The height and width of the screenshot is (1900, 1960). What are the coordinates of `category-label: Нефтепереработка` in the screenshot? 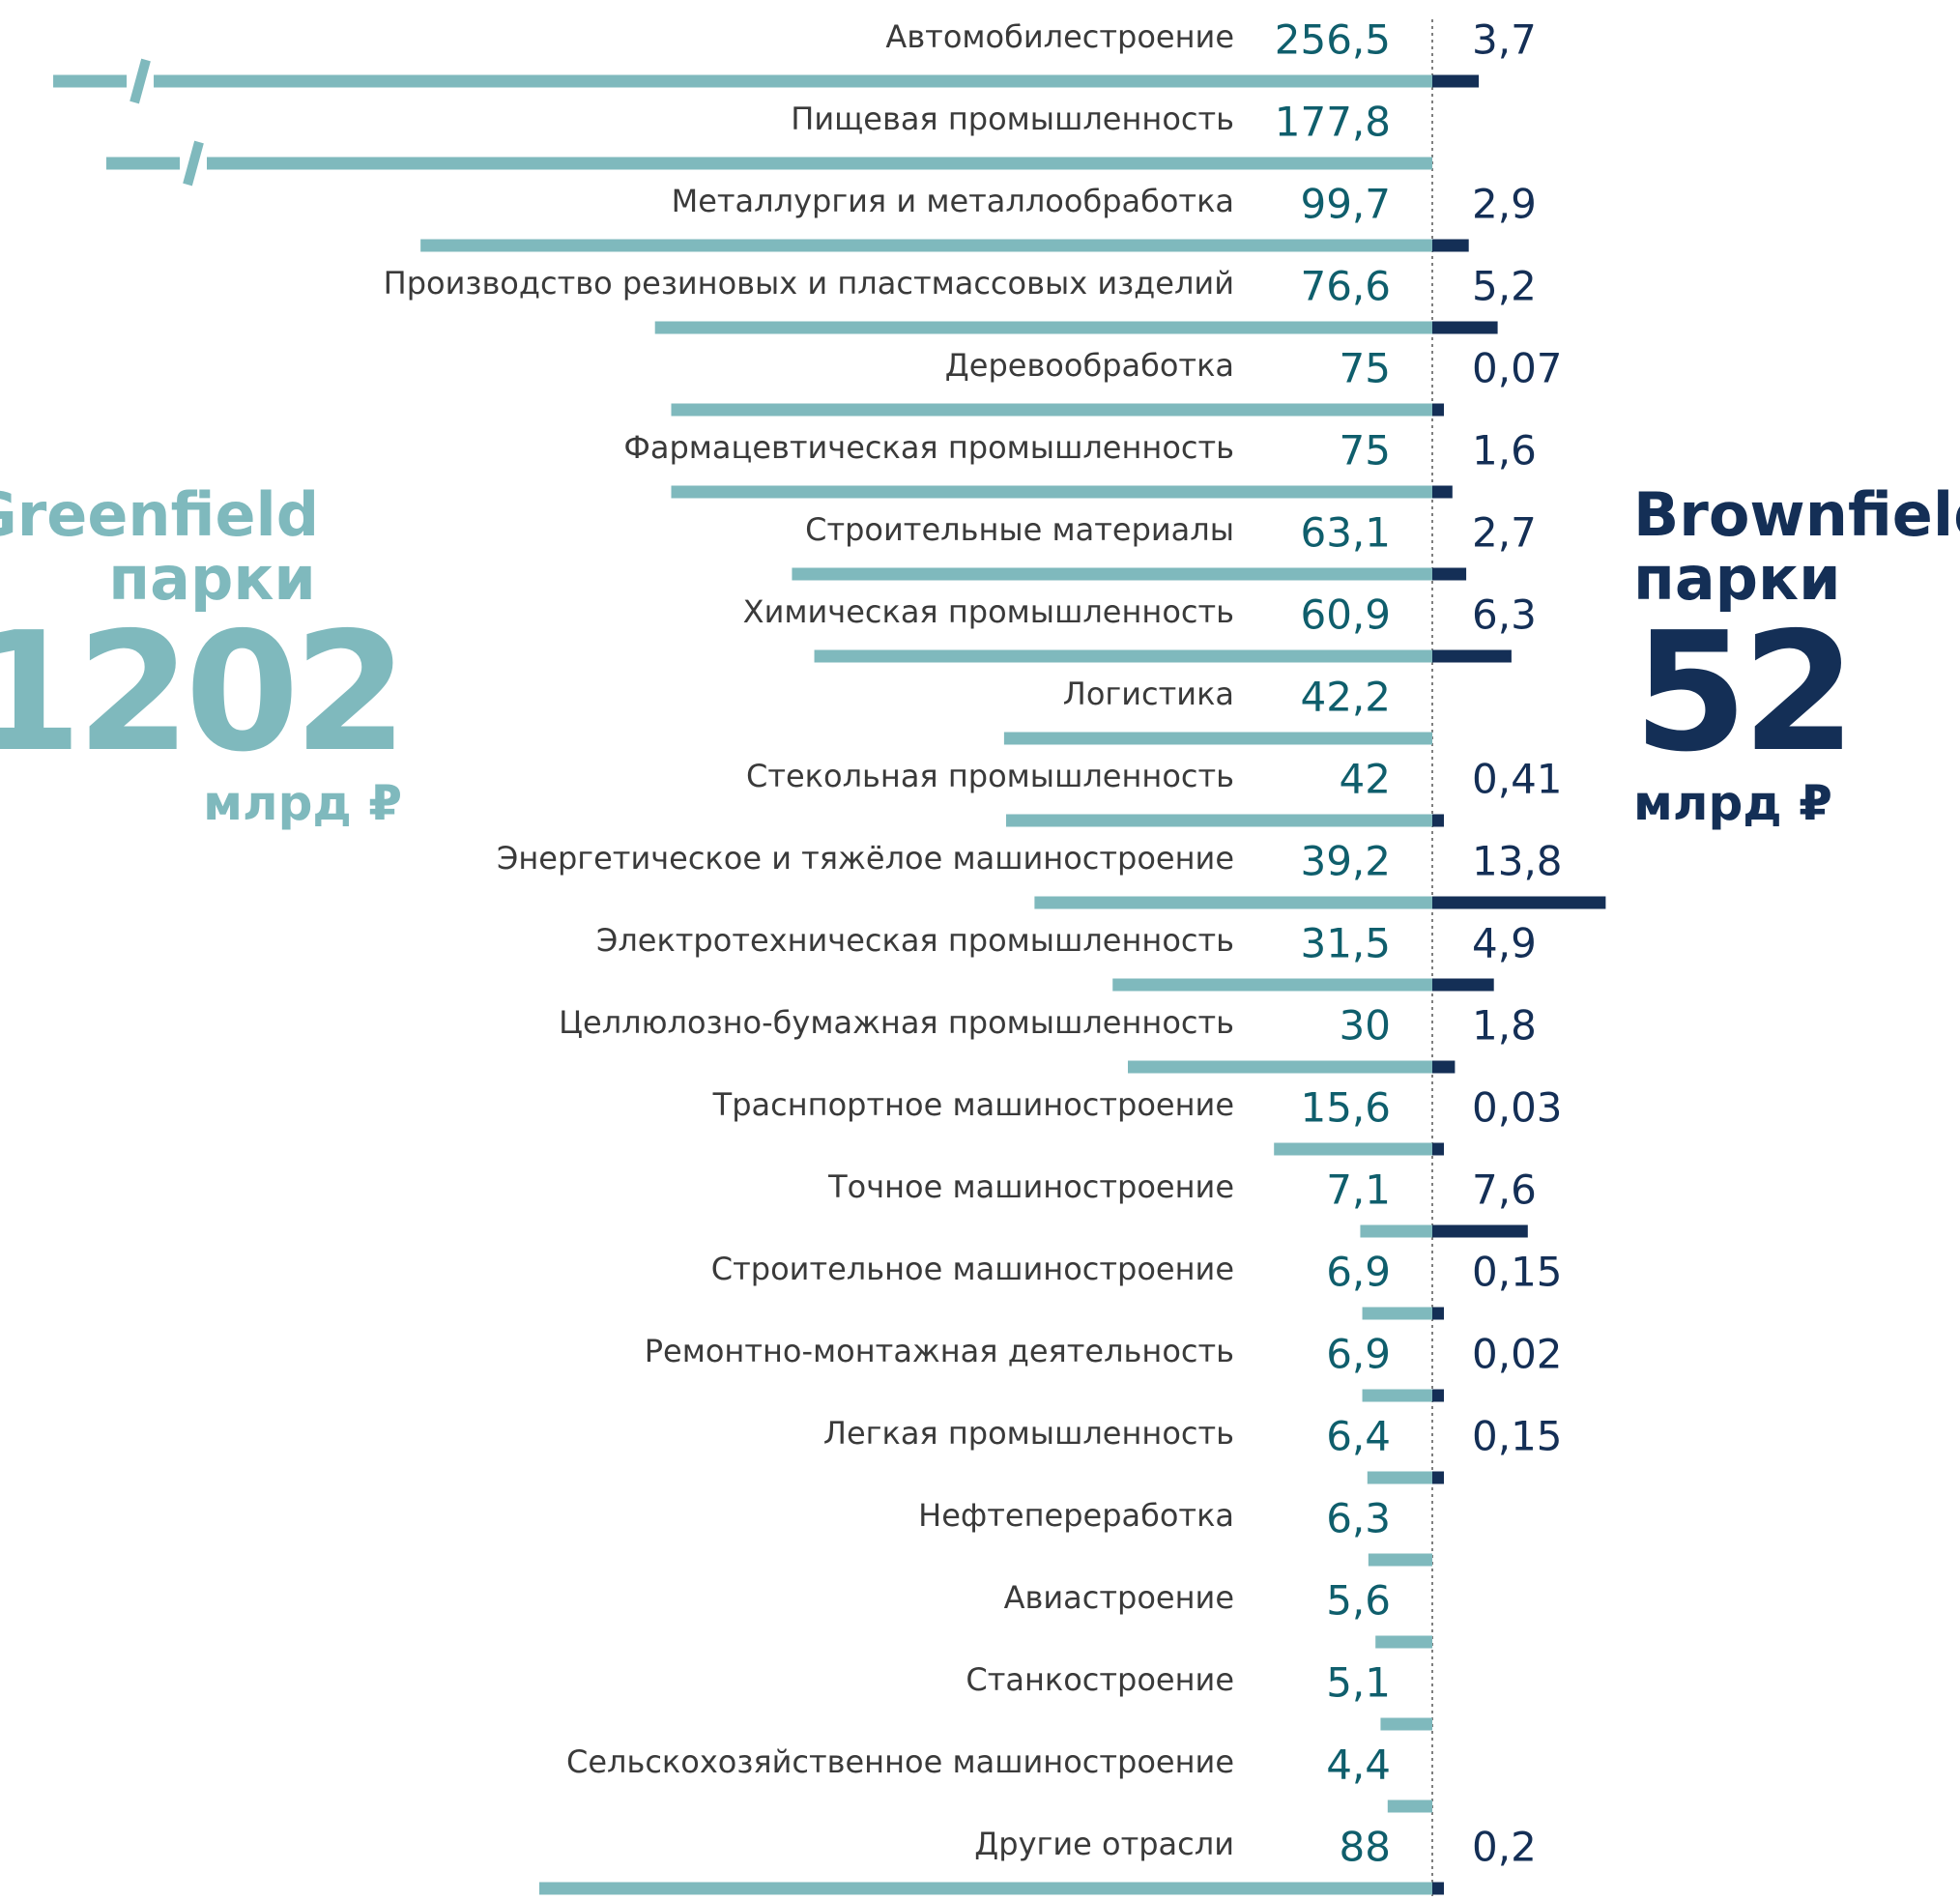 It's located at (1076, 1515).